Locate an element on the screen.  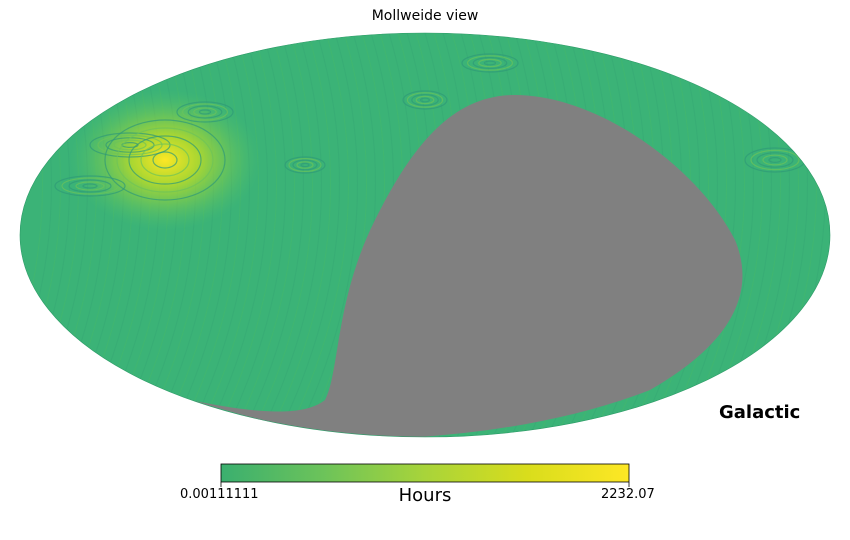
colorbar-min-label: 0.00111111 is located at coordinates (219, 494).